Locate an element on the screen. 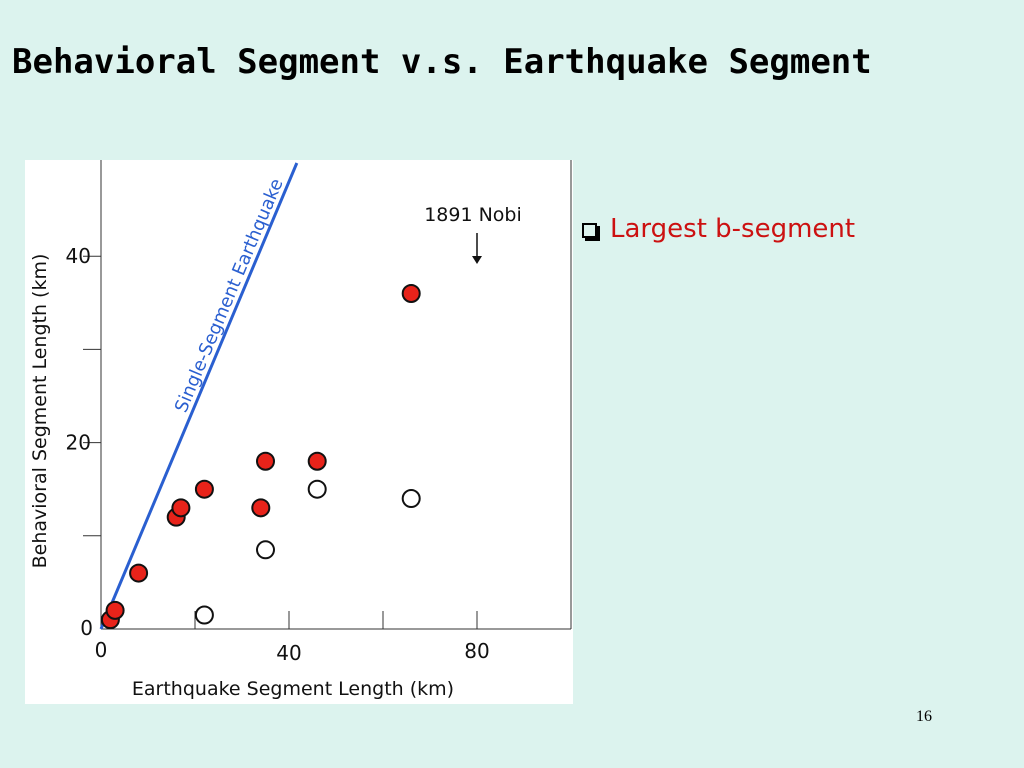  x-tick-label: 0 is located at coordinates (101, 650).